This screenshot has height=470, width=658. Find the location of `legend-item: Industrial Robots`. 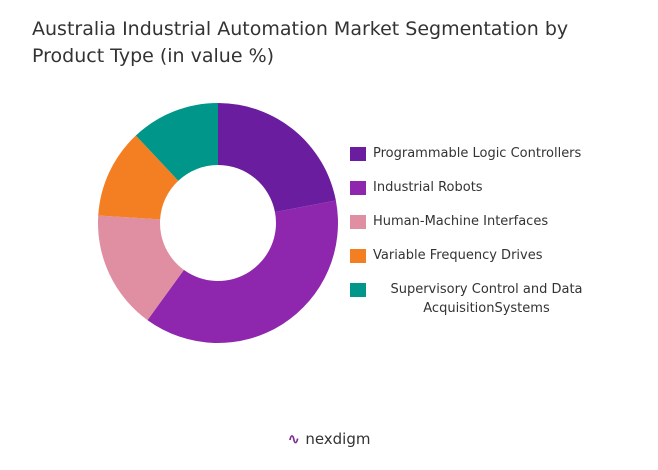

legend-item: Industrial Robots is located at coordinates (475, 187).